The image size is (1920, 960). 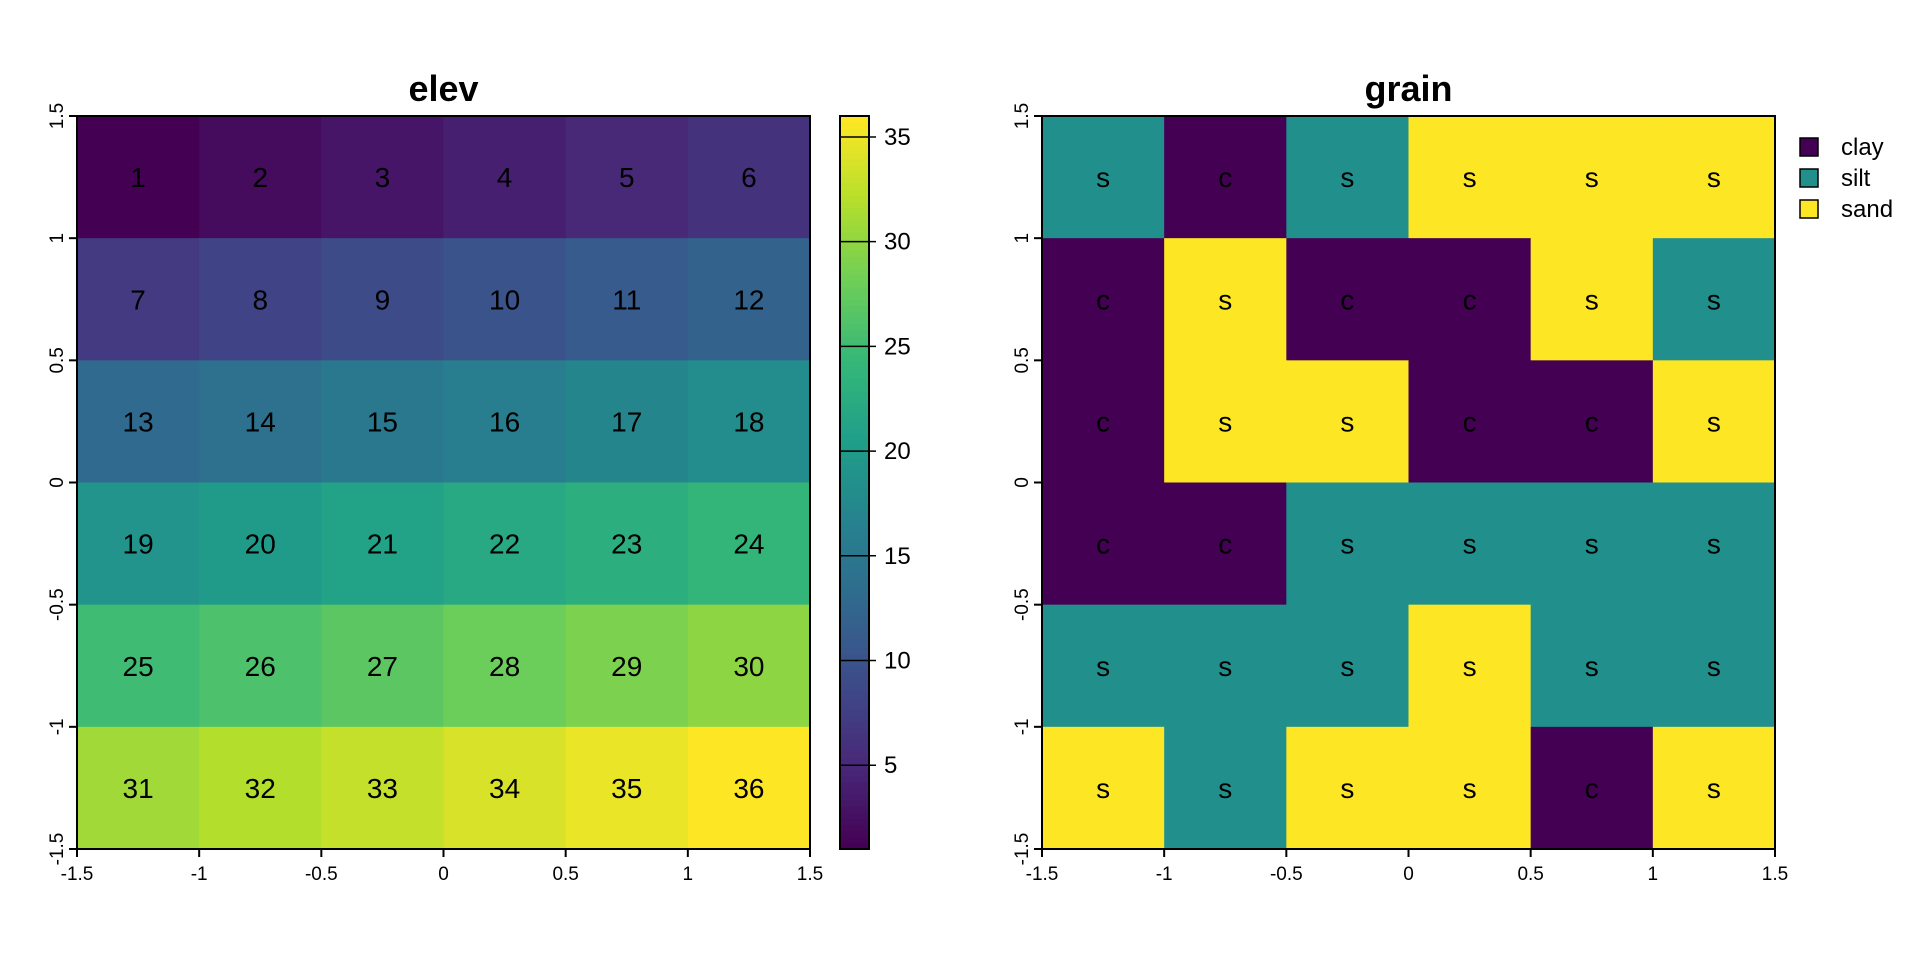 I want to click on cell-label: 13, so click(x=138, y=421).